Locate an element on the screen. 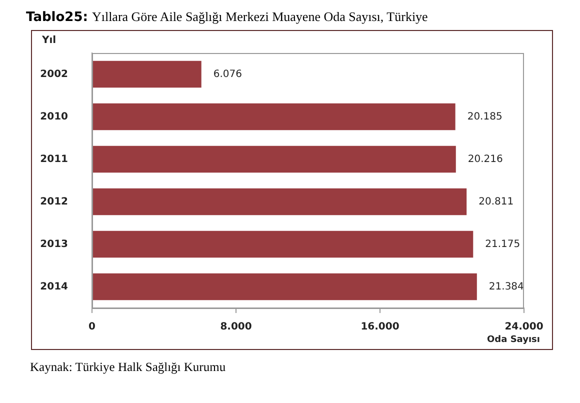 The image size is (580, 403). x-tick-label: 0 is located at coordinates (92, 327).